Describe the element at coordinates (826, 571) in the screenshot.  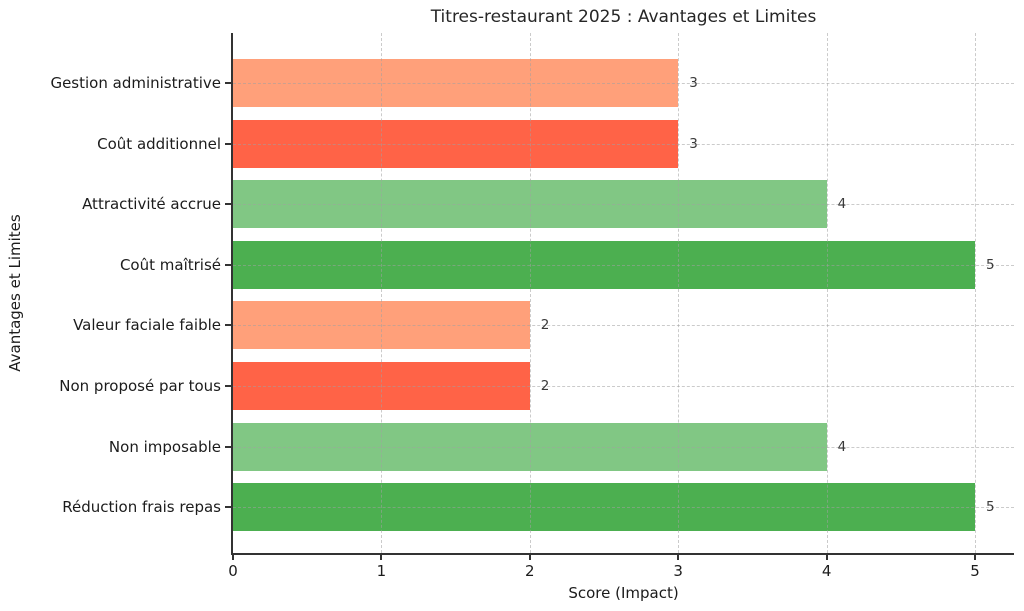
I see `x-tick-label: 4` at that location.